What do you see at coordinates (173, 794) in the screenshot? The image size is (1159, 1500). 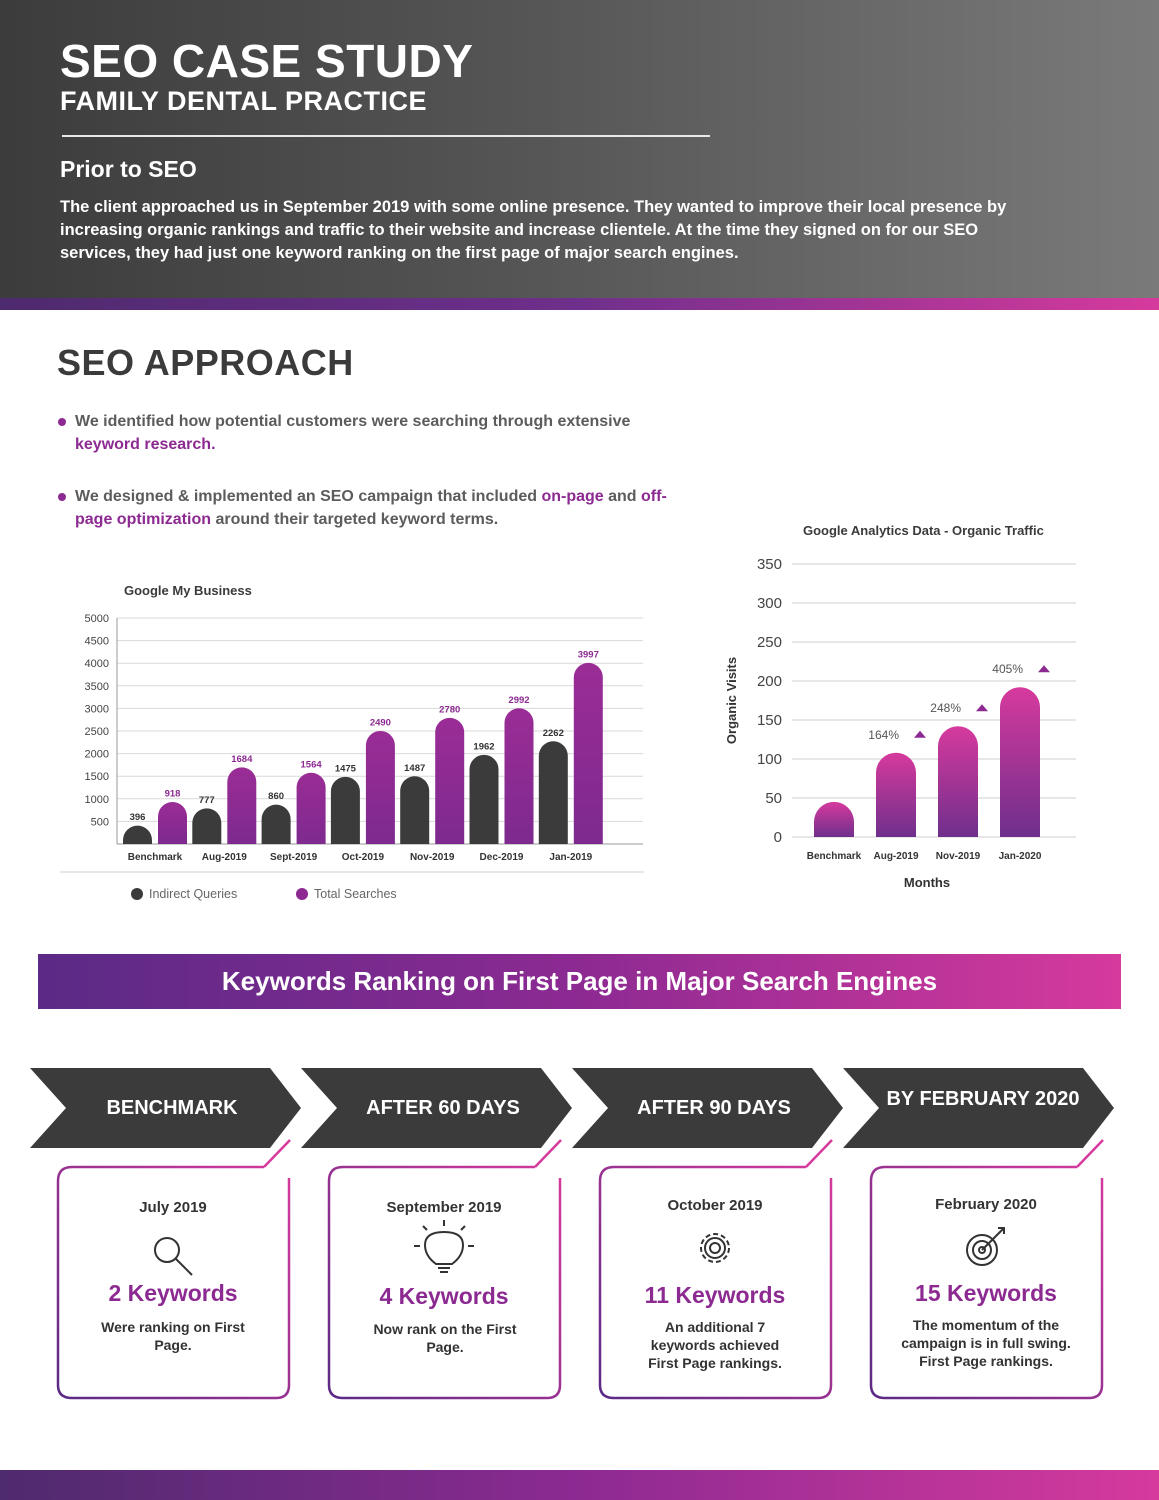 I see `gmb-label-total-0: 918` at bounding box center [173, 794].